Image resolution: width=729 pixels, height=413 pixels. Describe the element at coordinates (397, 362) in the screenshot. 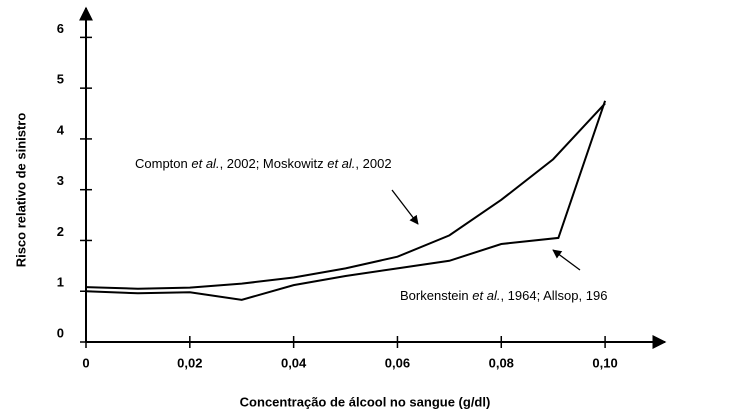

I see `x-tick-label: 0,06` at that location.